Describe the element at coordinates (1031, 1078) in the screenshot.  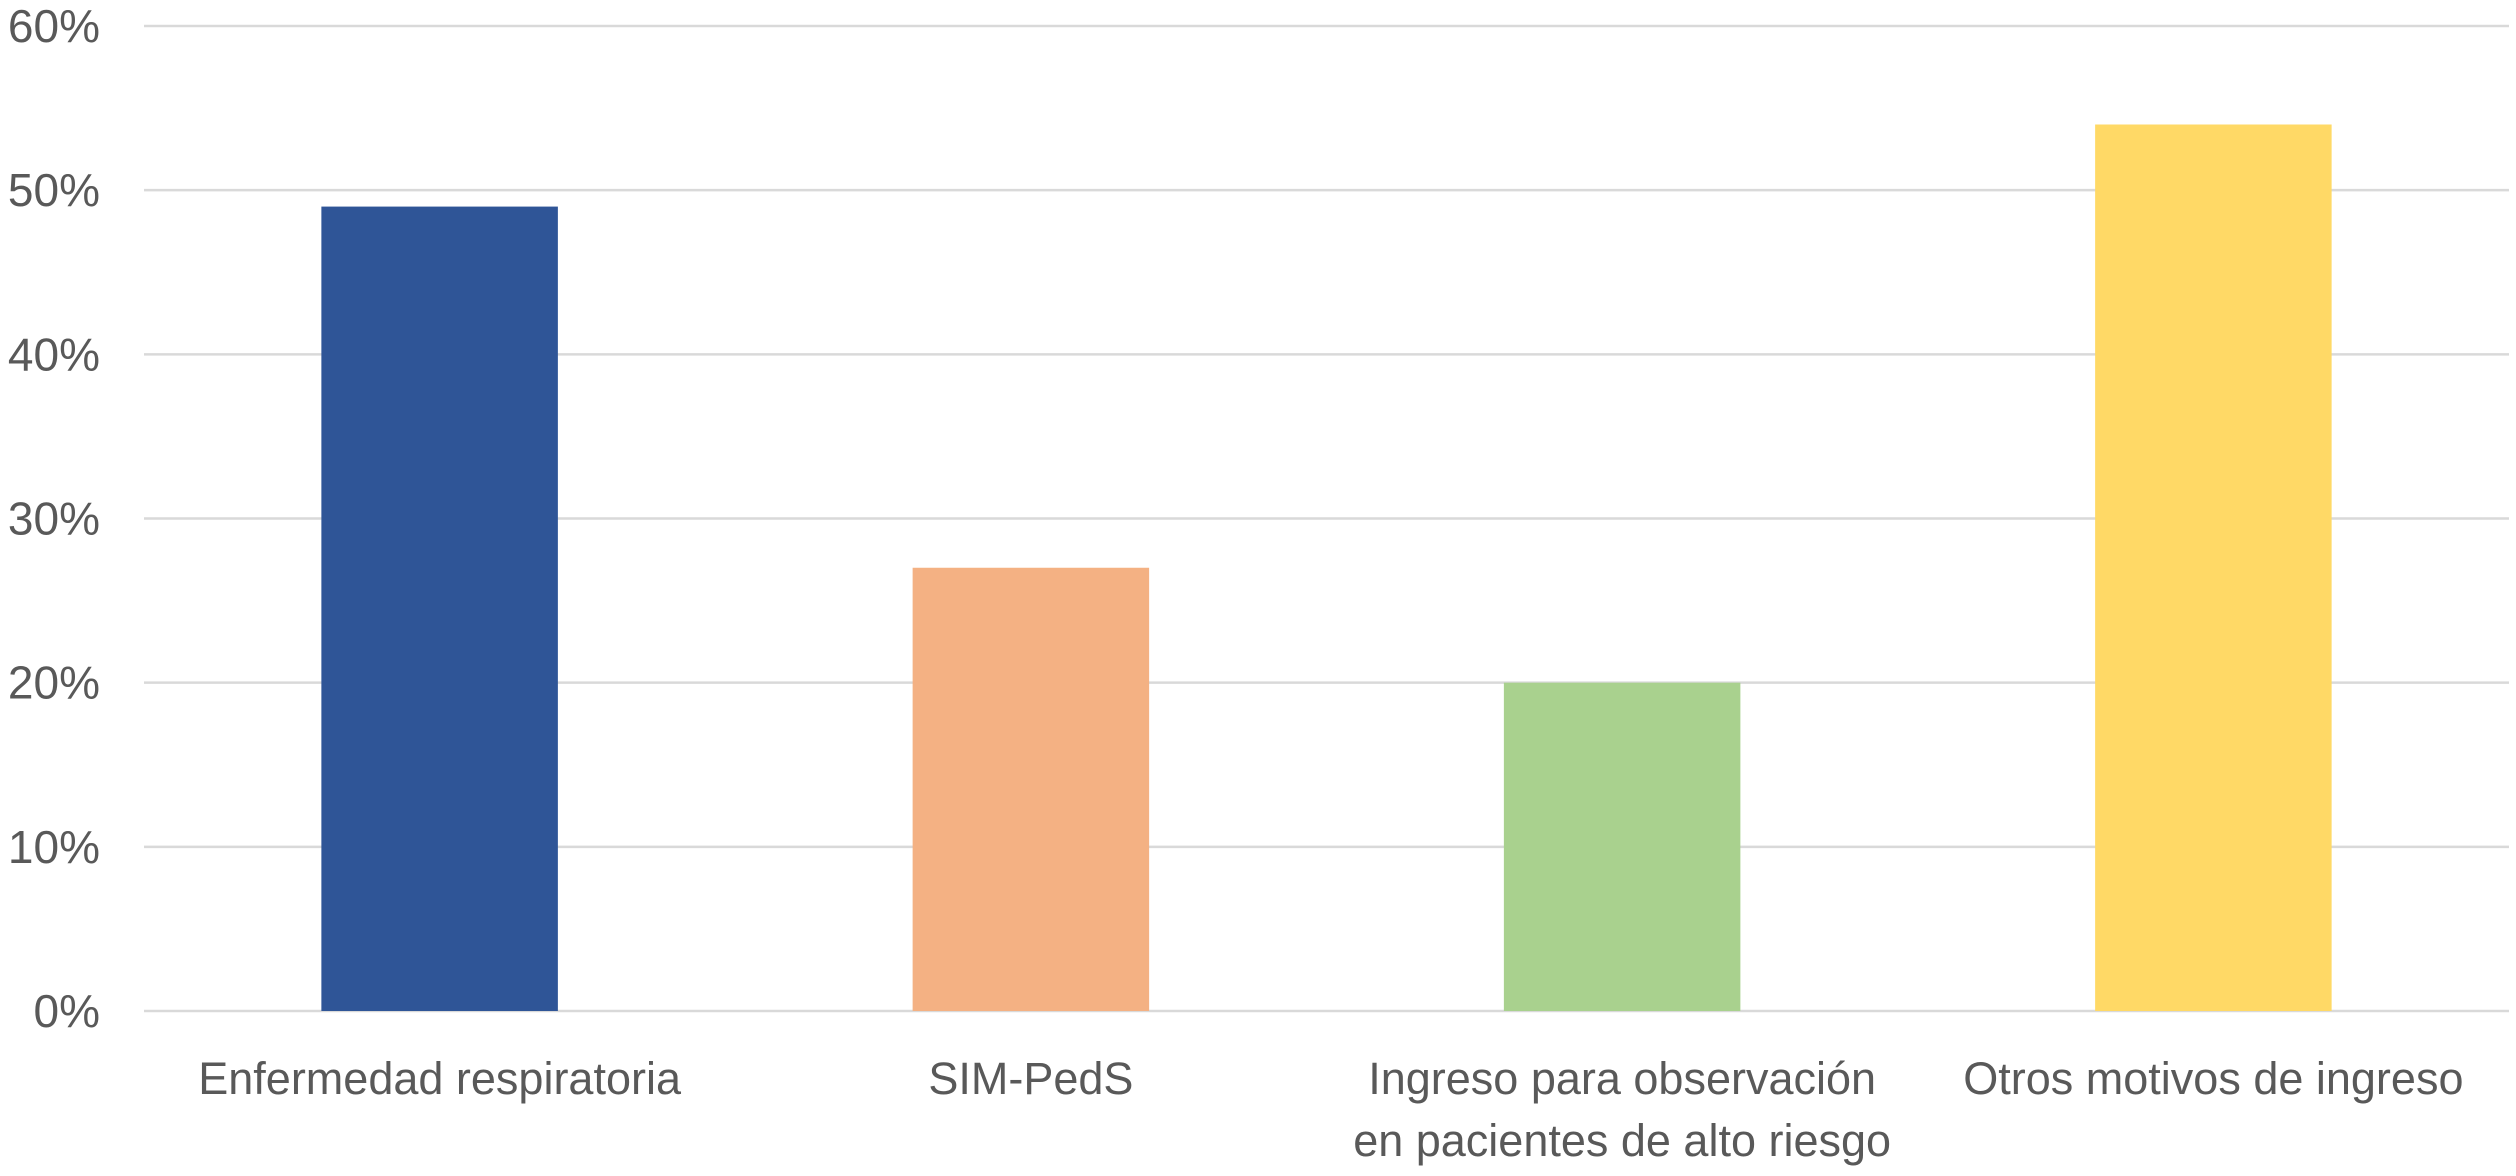
I see `x-tick-label: SIM-PedS` at that location.